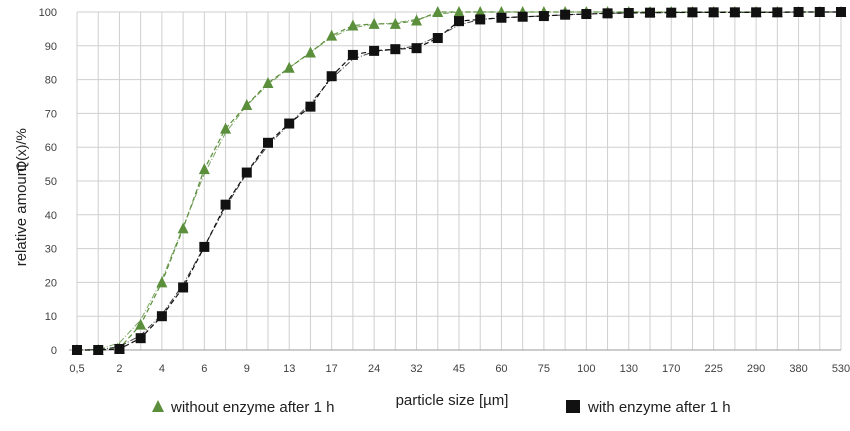 This screenshot has width=850, height=431. Describe the element at coordinates (452, 400) in the screenshot. I see `x-axis-title: particle size [µm]` at that location.